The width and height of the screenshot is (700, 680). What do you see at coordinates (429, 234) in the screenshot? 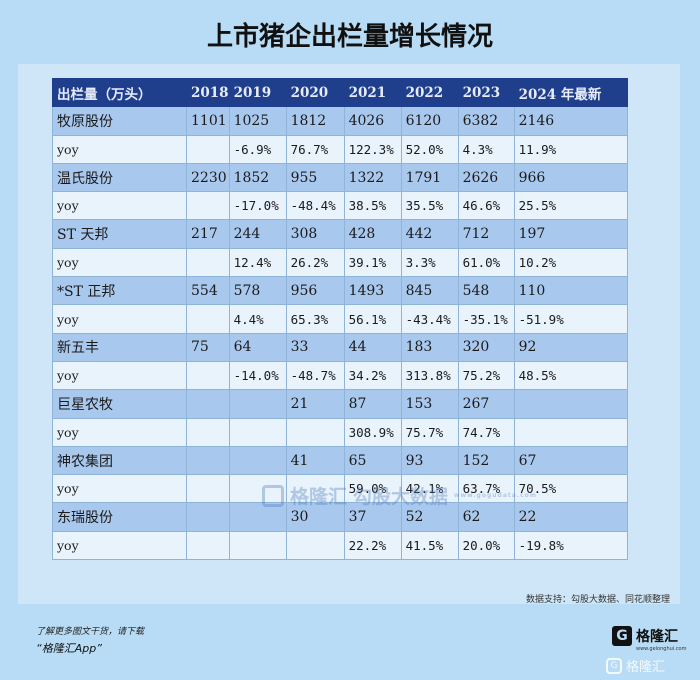
I see `value-cell: 442` at bounding box center [429, 234].